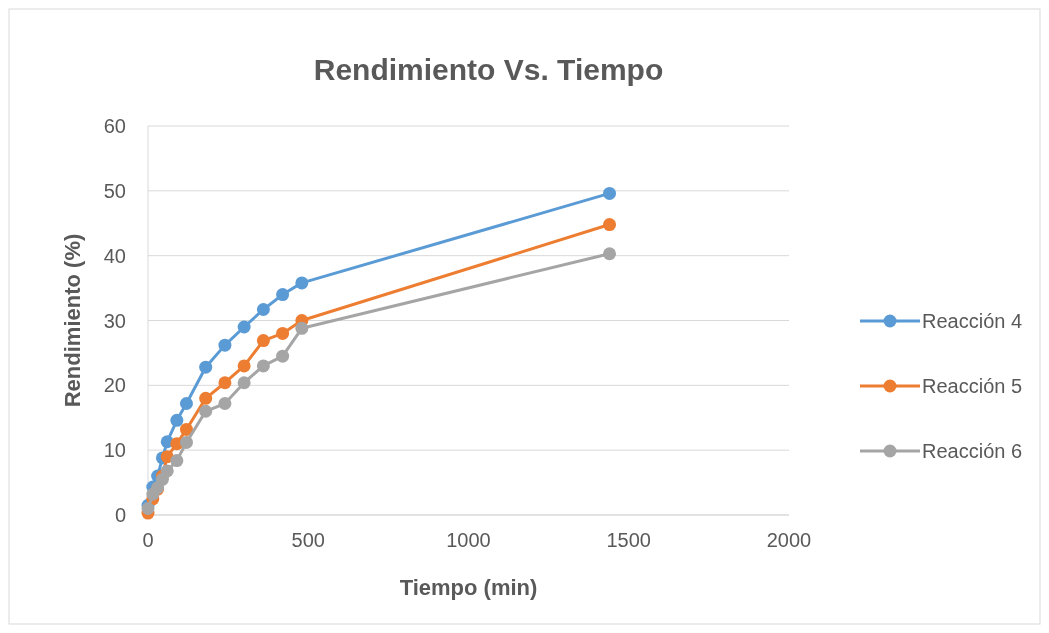 The height and width of the screenshot is (633, 1049). Describe the element at coordinates (789, 540) in the screenshot. I see `x-tick-label: 2000` at that location.